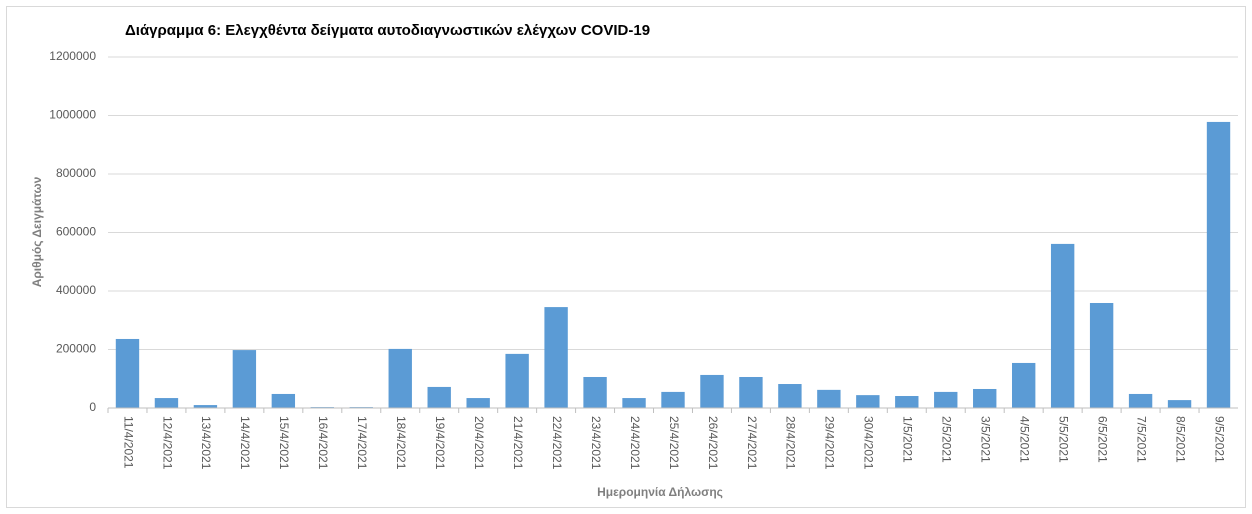  I want to click on x-tick-label: 7/5/2021, so click(1141, 439).